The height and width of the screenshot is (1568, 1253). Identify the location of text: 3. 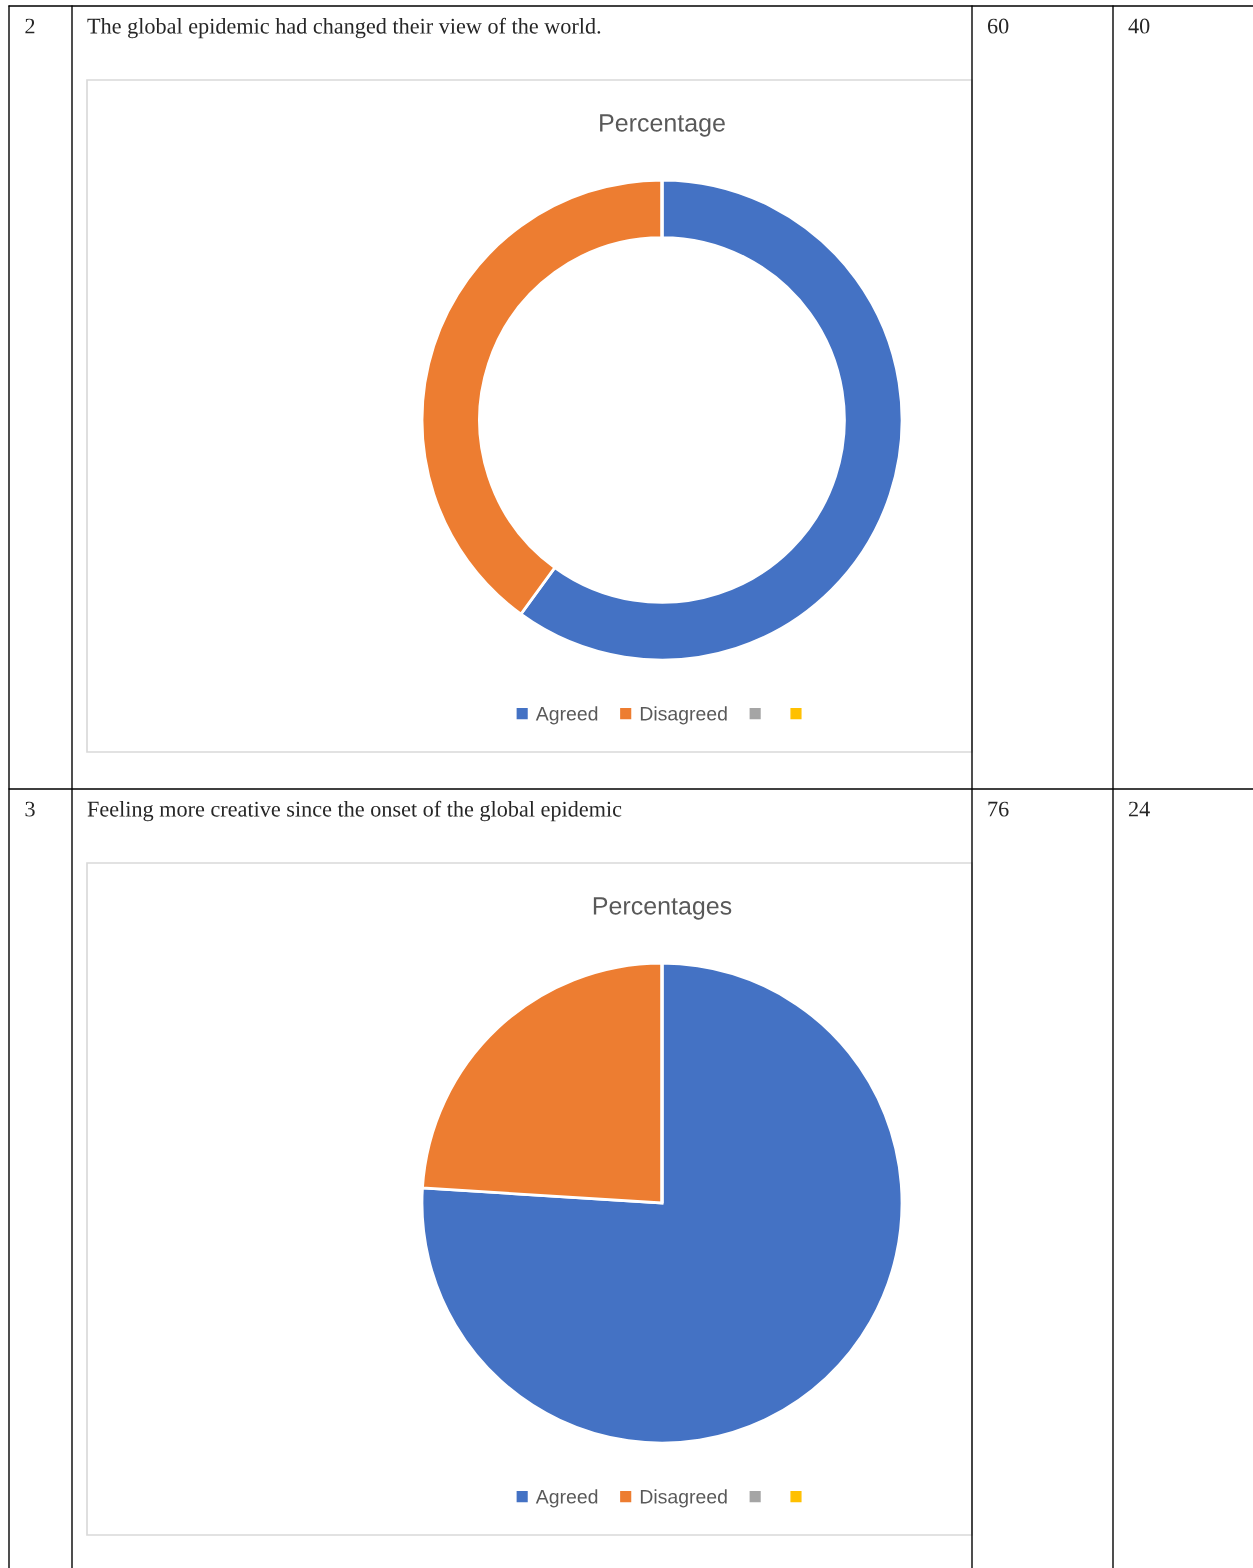
(30, 809).